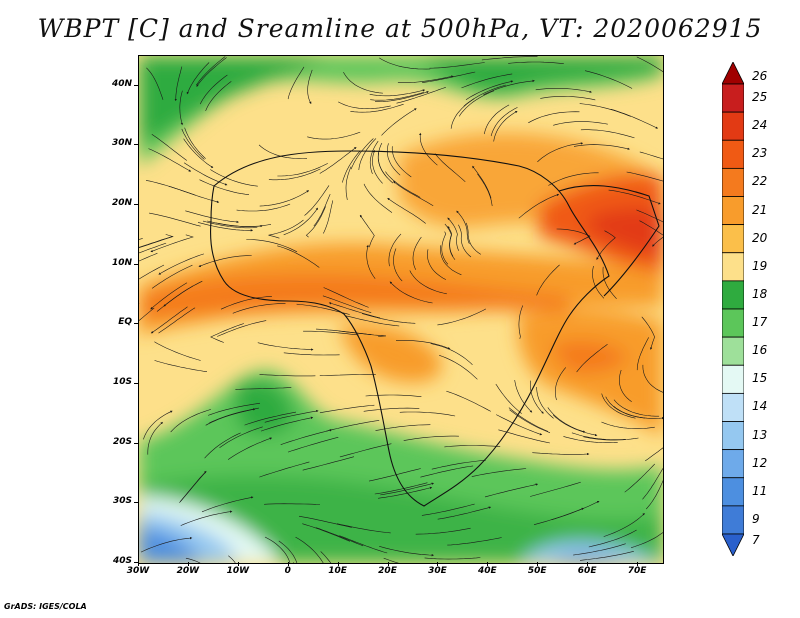 The width and height of the screenshot is (800, 618). I want to click on legend-label: 7, so click(756, 539).